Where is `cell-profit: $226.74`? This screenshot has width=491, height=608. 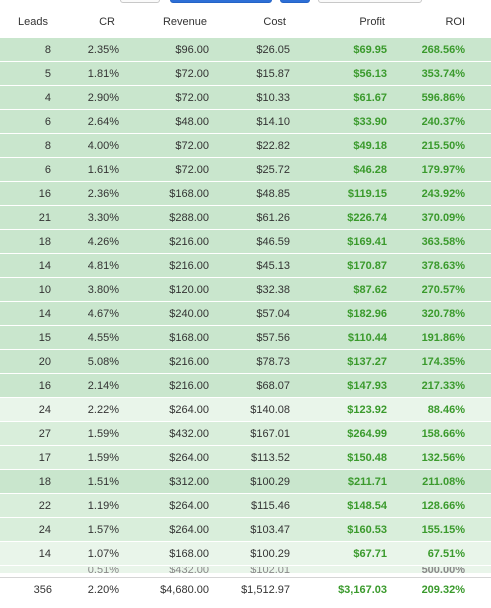 cell-profit: $226.74 is located at coordinates (348, 217).